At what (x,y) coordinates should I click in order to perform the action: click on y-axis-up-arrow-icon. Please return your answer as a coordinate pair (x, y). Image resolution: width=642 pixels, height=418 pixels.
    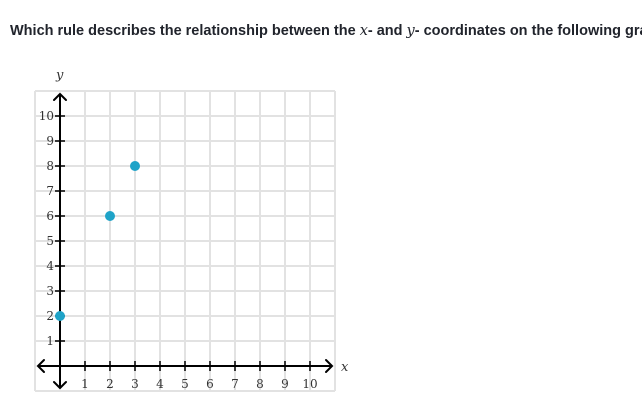
    Looking at the image, I should click on (60, 97).